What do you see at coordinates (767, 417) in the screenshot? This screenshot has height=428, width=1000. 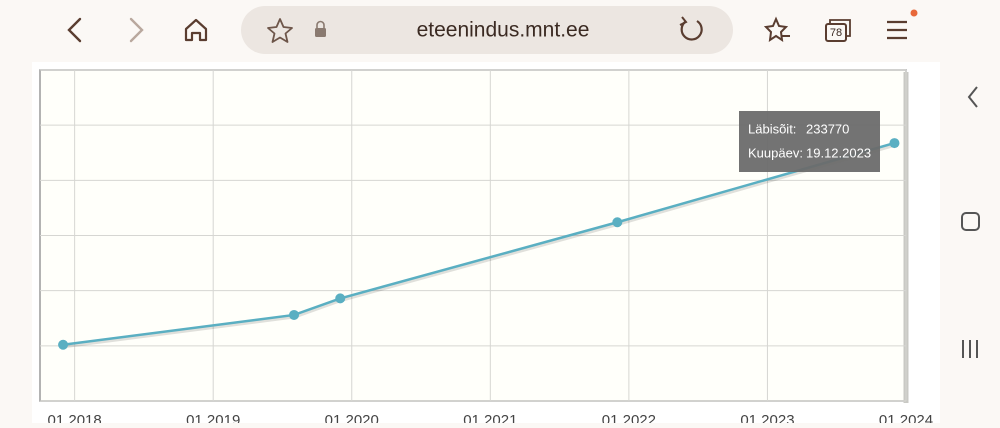 I see `x-tick-label: 01.2023` at bounding box center [767, 417].